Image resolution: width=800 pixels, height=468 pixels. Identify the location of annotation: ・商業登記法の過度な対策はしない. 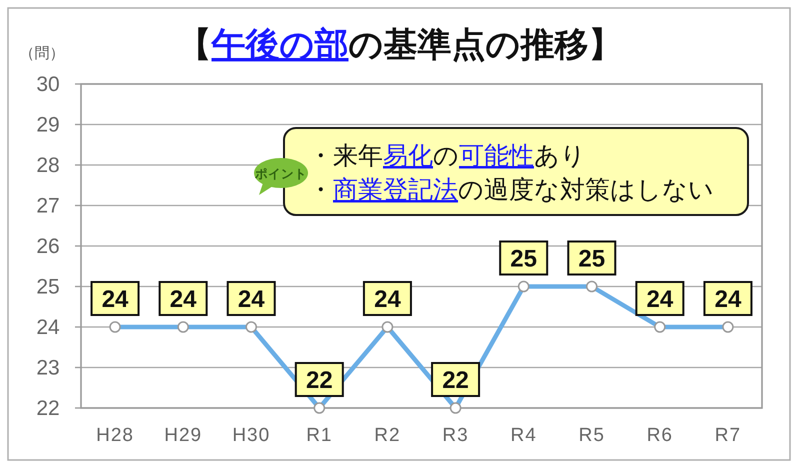
(511, 190).